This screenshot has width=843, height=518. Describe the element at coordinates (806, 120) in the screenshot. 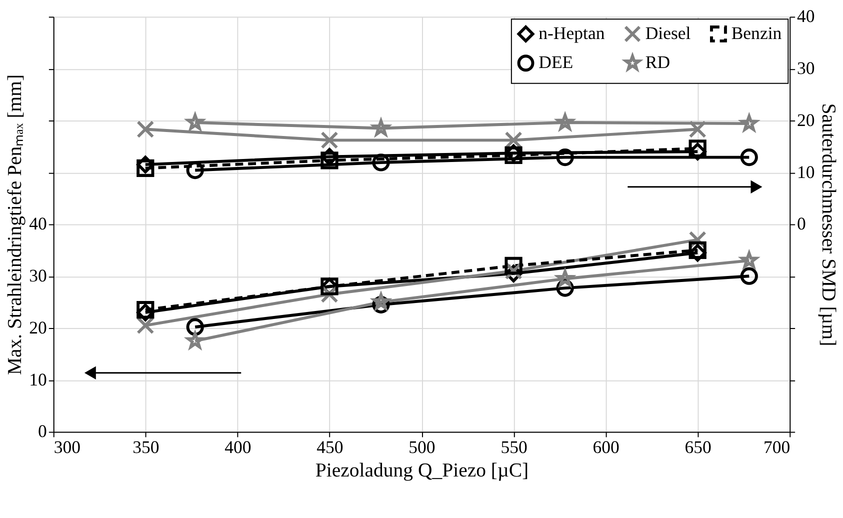

I see `y2-tick-label: 20` at that location.